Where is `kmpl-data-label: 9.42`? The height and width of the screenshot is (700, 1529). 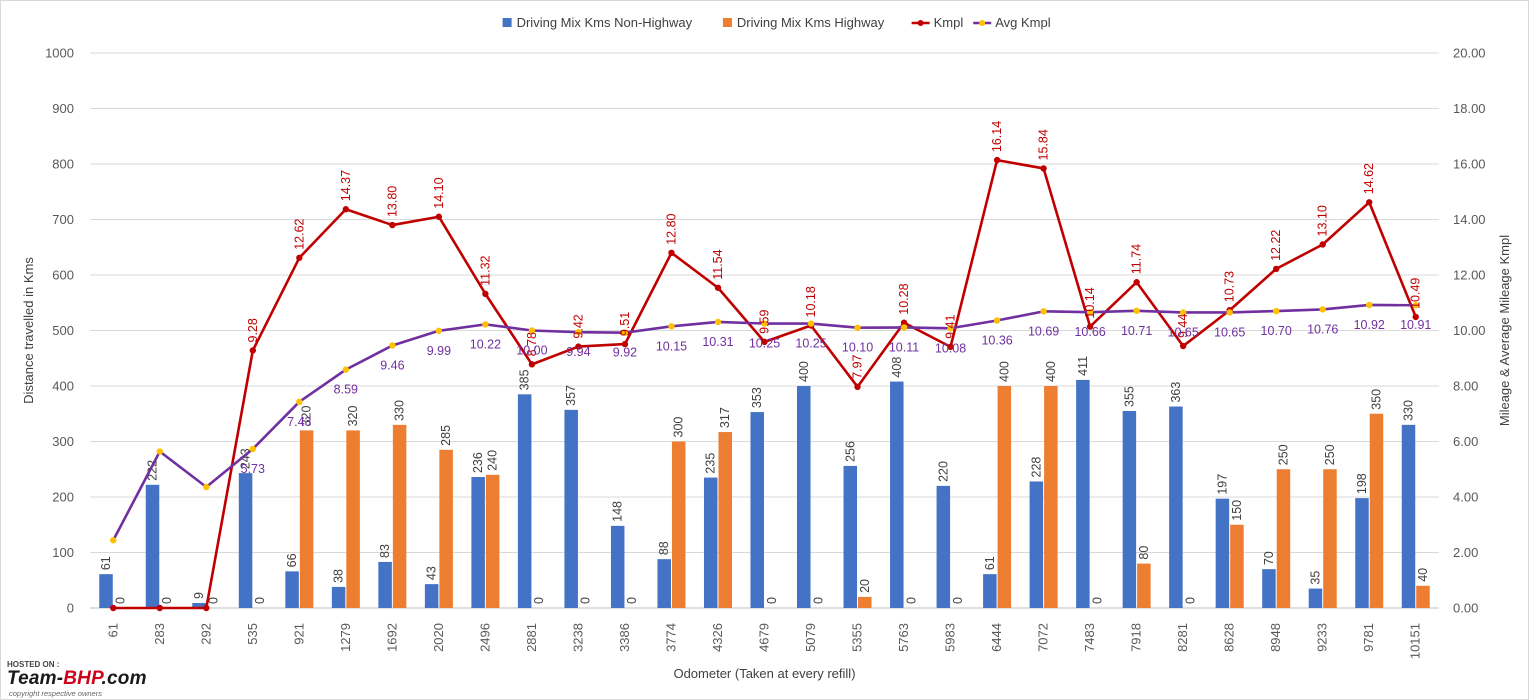
kmpl-data-label: 9.42 is located at coordinates (578, 326).